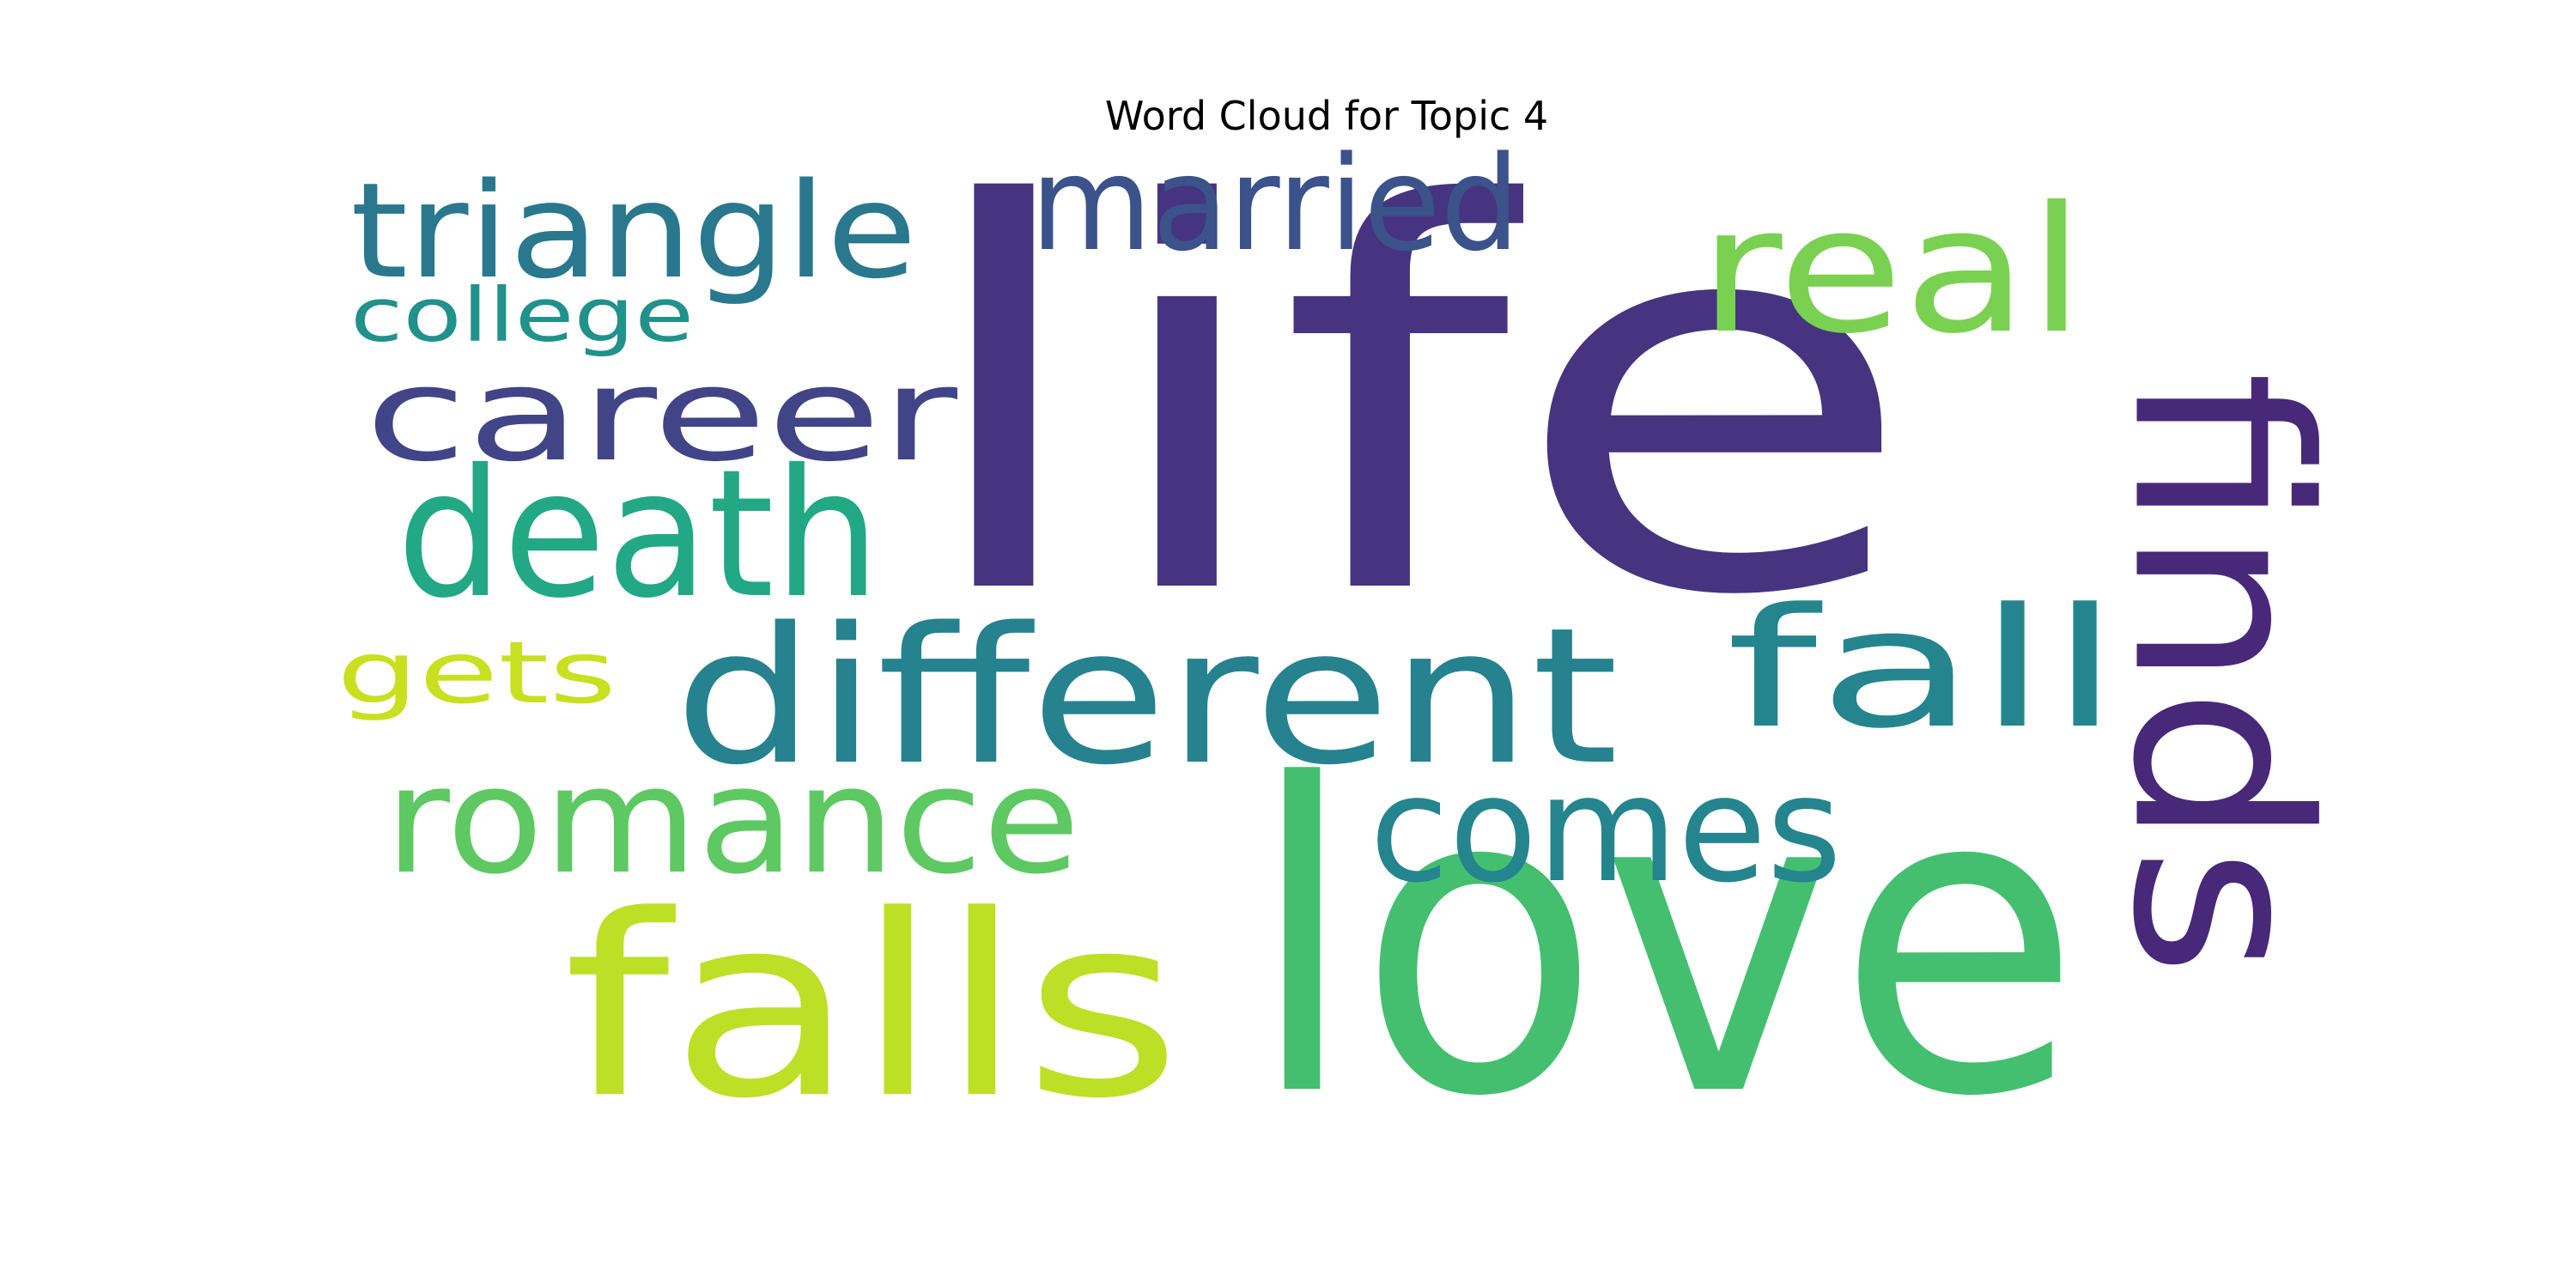  Describe the element at coordinates (1664, 943) in the screenshot. I see `word-love: love` at that location.